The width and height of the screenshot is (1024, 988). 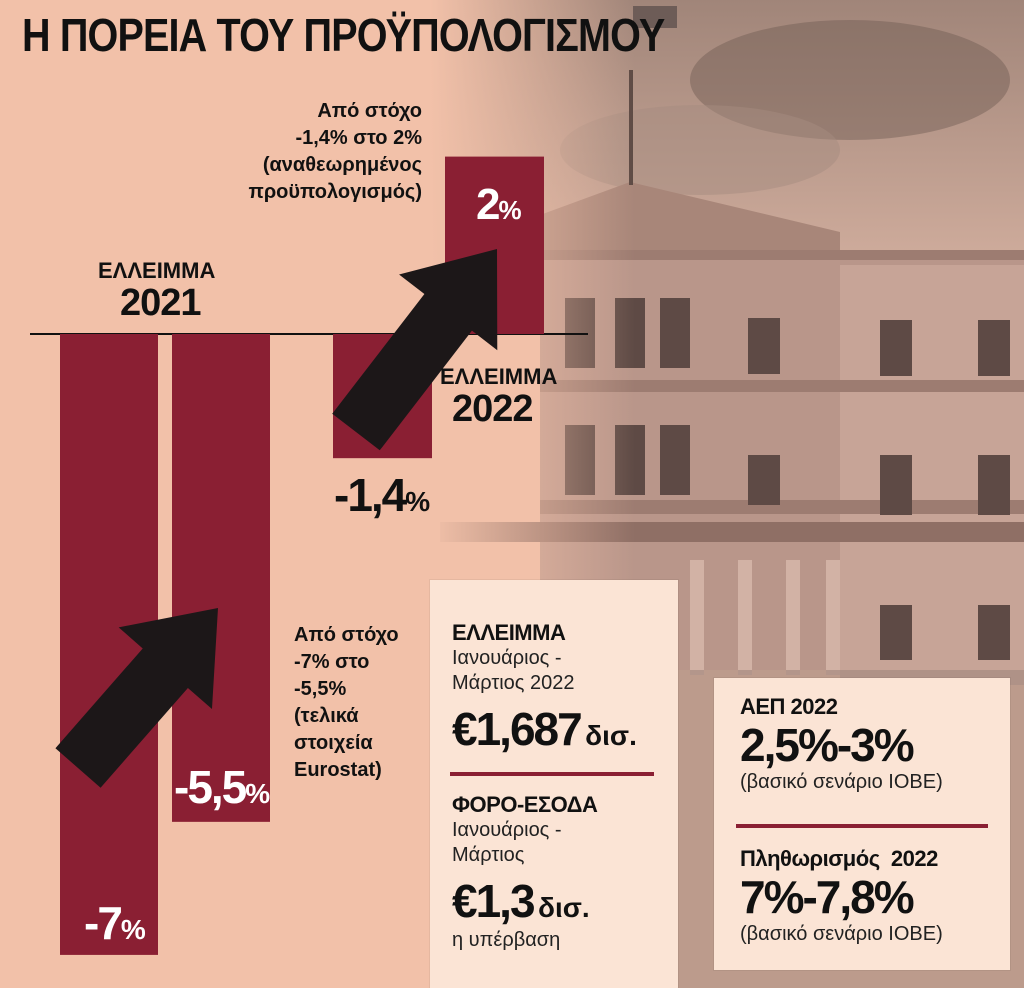 I want to click on tax-period: Ιανουάριος - Μάρτιος, so click(x=507, y=842).